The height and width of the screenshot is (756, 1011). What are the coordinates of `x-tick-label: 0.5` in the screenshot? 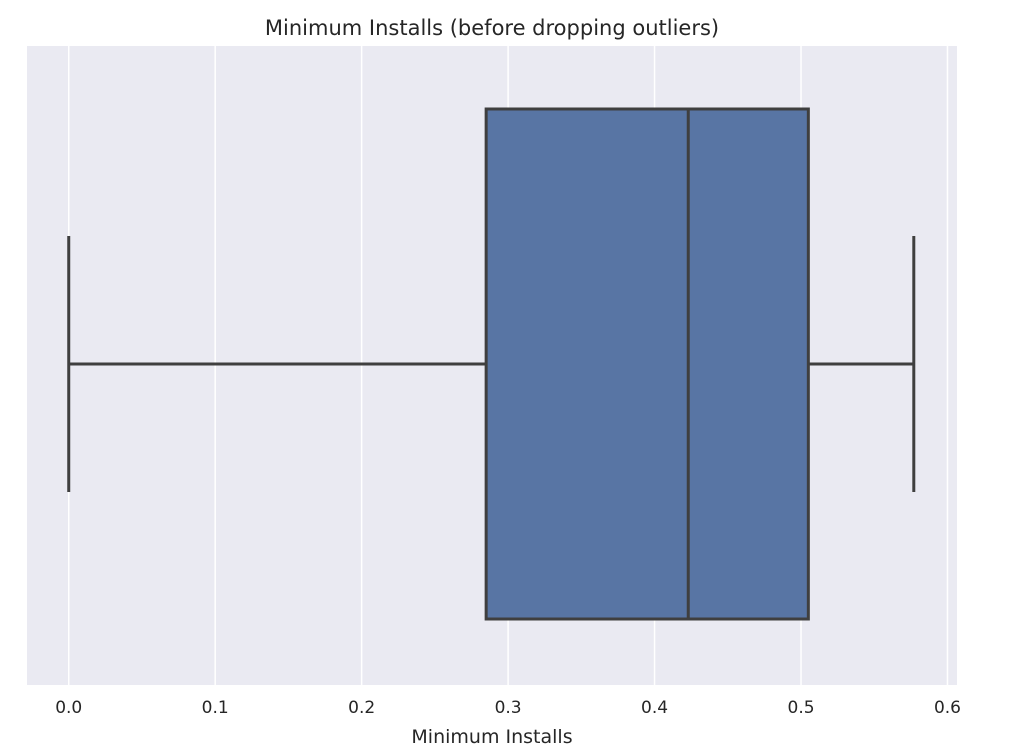 It's located at (801, 708).